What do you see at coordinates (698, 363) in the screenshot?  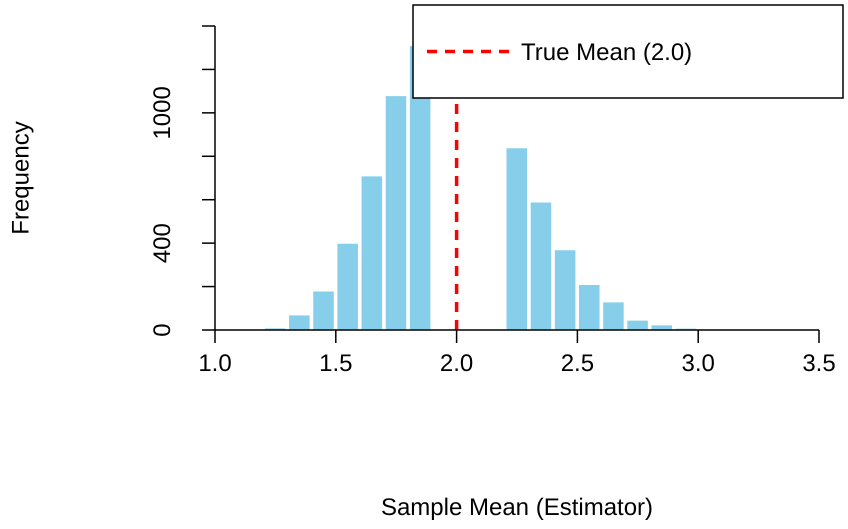 I see `x-tick-label: 3.0` at bounding box center [698, 363].